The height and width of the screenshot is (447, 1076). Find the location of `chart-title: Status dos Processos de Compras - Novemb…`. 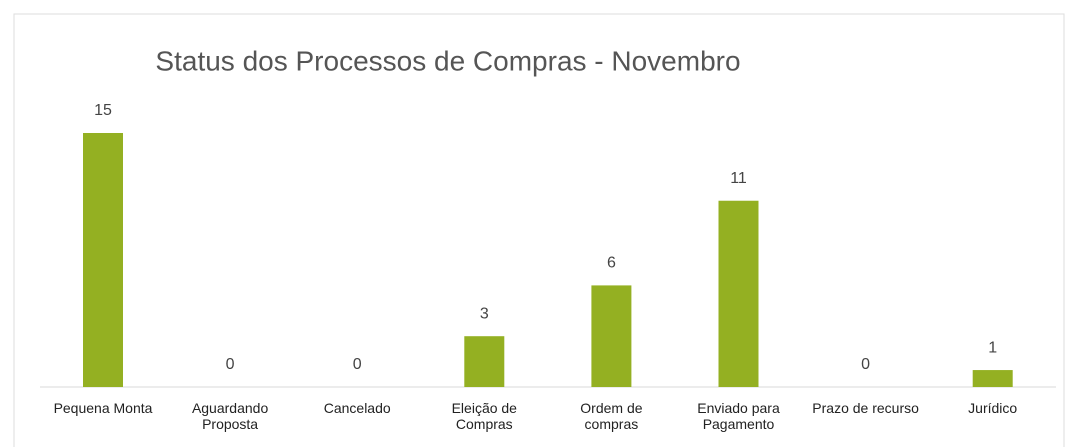

chart-title: Status dos Processos de Compras - Novemb… is located at coordinates (447, 60).